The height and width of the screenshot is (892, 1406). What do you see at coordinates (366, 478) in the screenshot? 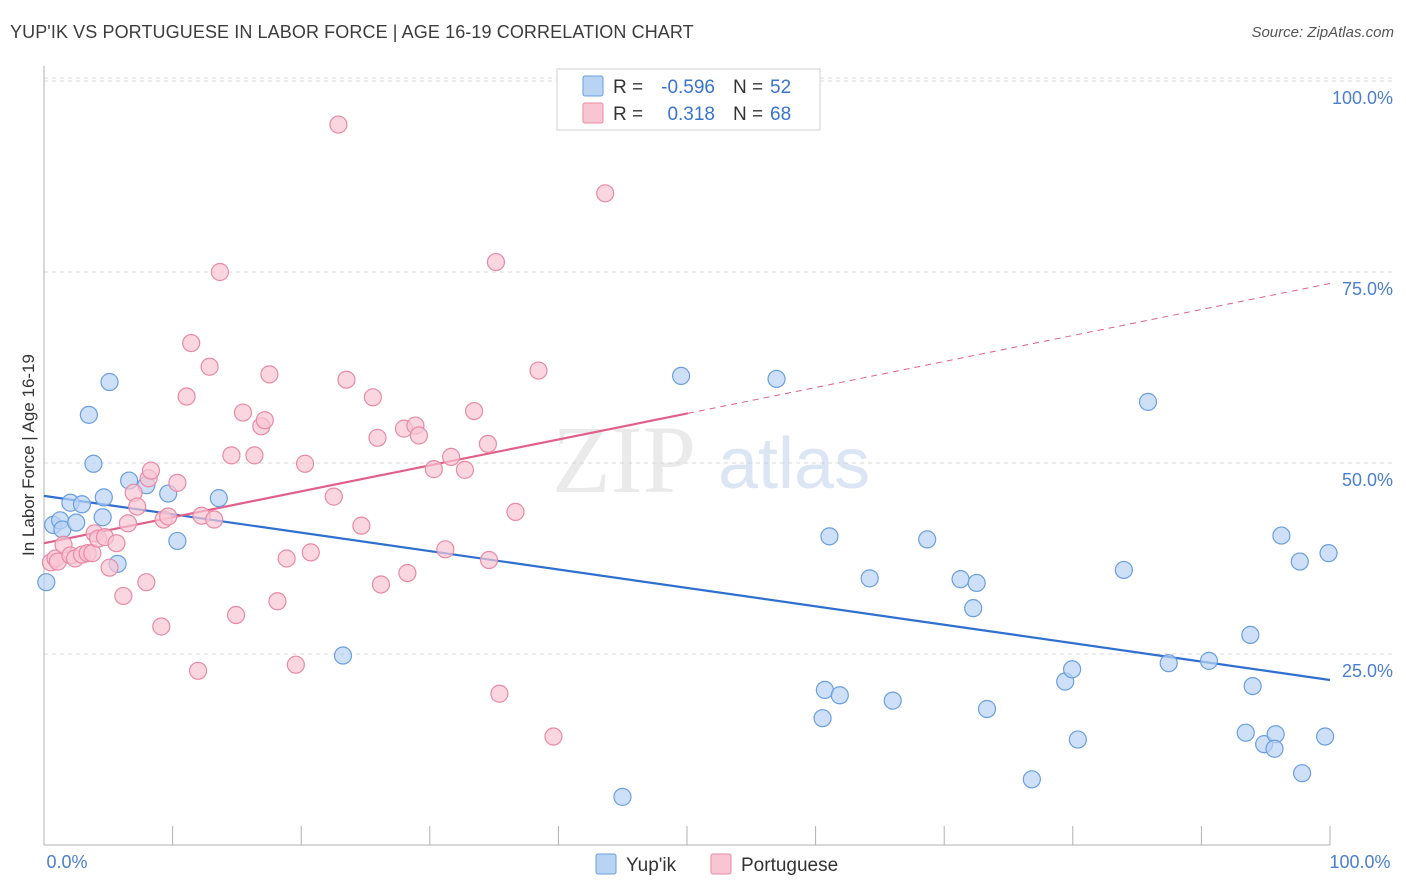
I see `trend-line-portuguese` at bounding box center [366, 478].